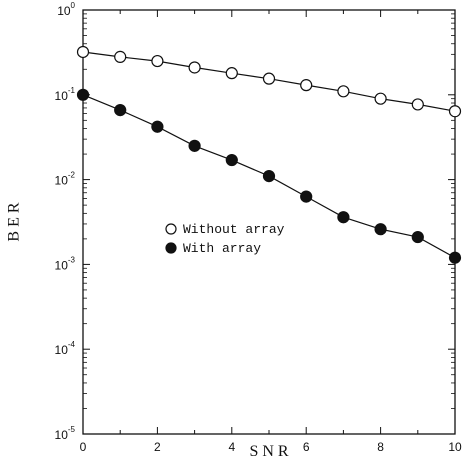  What do you see at coordinates (231, 447) in the screenshot?
I see `x-tick-label: 4` at bounding box center [231, 447].